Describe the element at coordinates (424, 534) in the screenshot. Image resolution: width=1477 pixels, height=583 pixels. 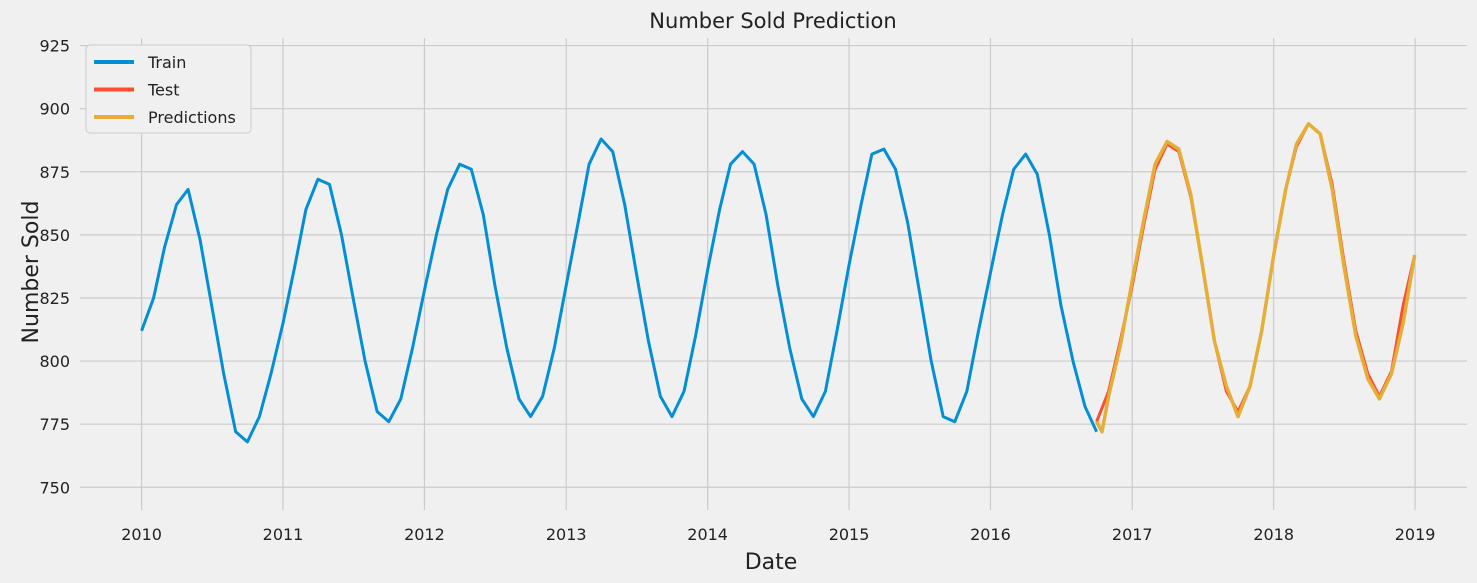
I see `x-tick-label: 2012` at that location.